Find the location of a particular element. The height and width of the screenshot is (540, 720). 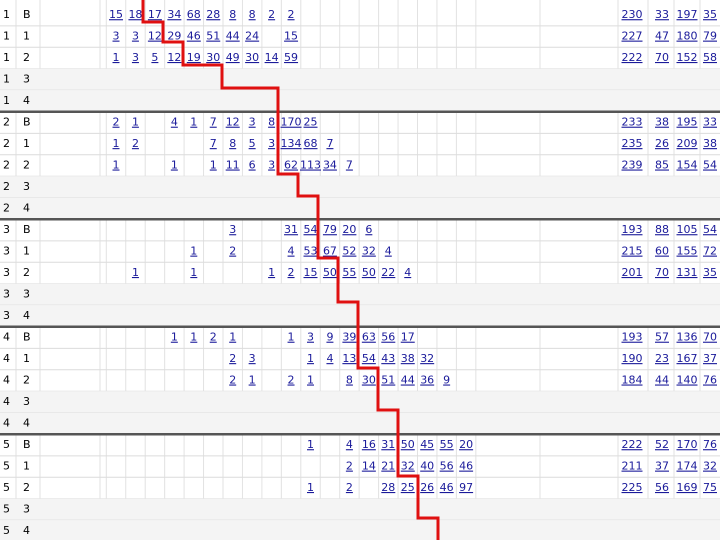

total-value: 211 is located at coordinates (632, 466).